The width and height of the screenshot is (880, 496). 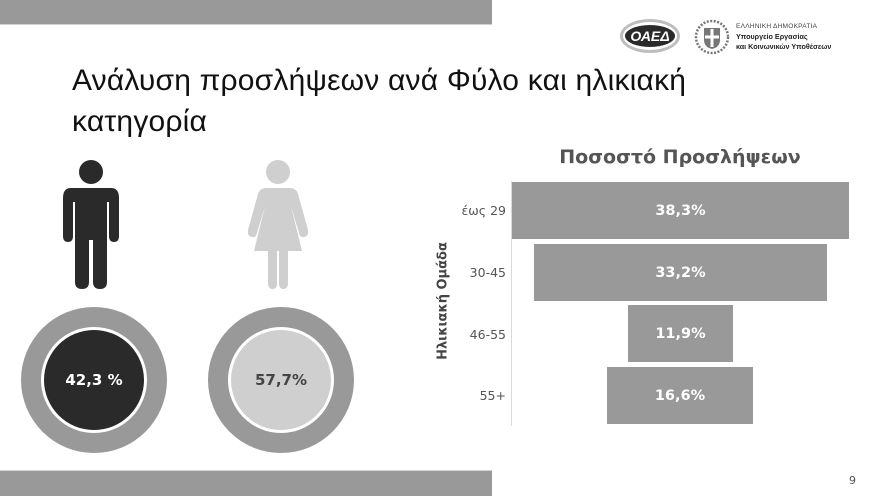 What do you see at coordinates (487, 334) in the screenshot?
I see `category-label: 46-55` at bounding box center [487, 334].